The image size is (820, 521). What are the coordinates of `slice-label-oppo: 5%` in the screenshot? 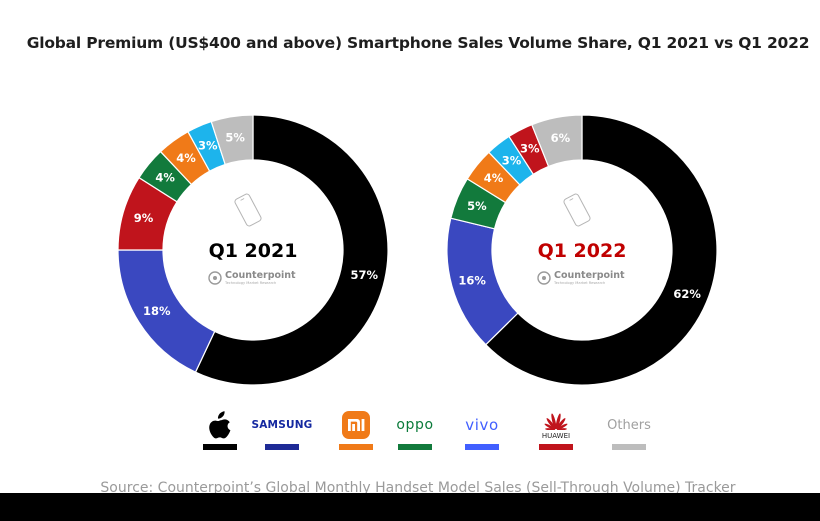 It's located at (477, 206).